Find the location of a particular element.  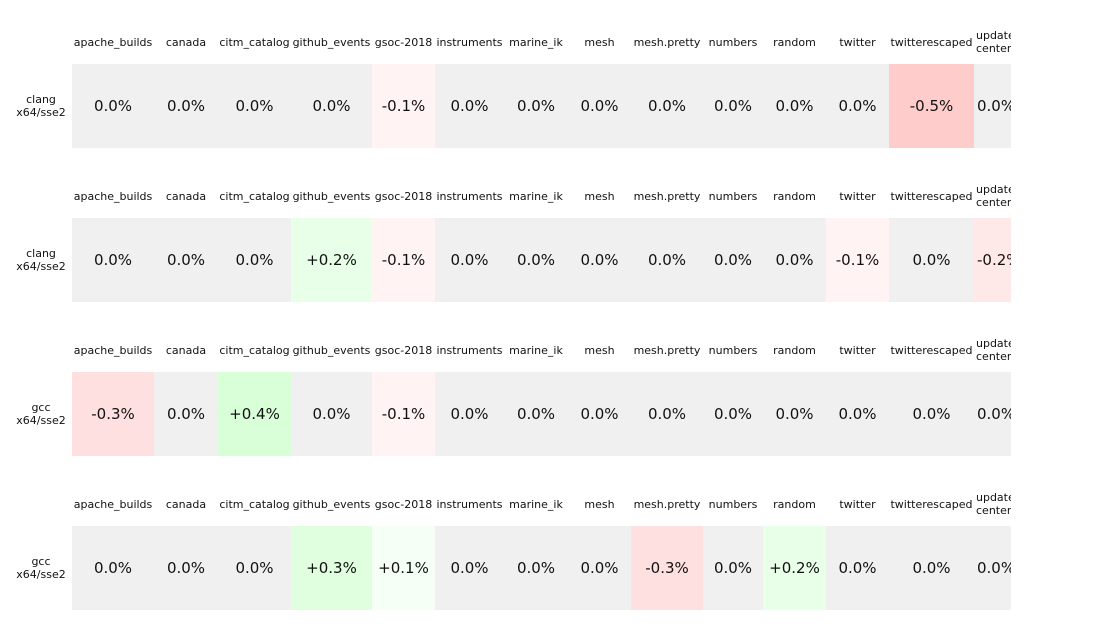

value-cell: +0.3% is located at coordinates (331, 568).